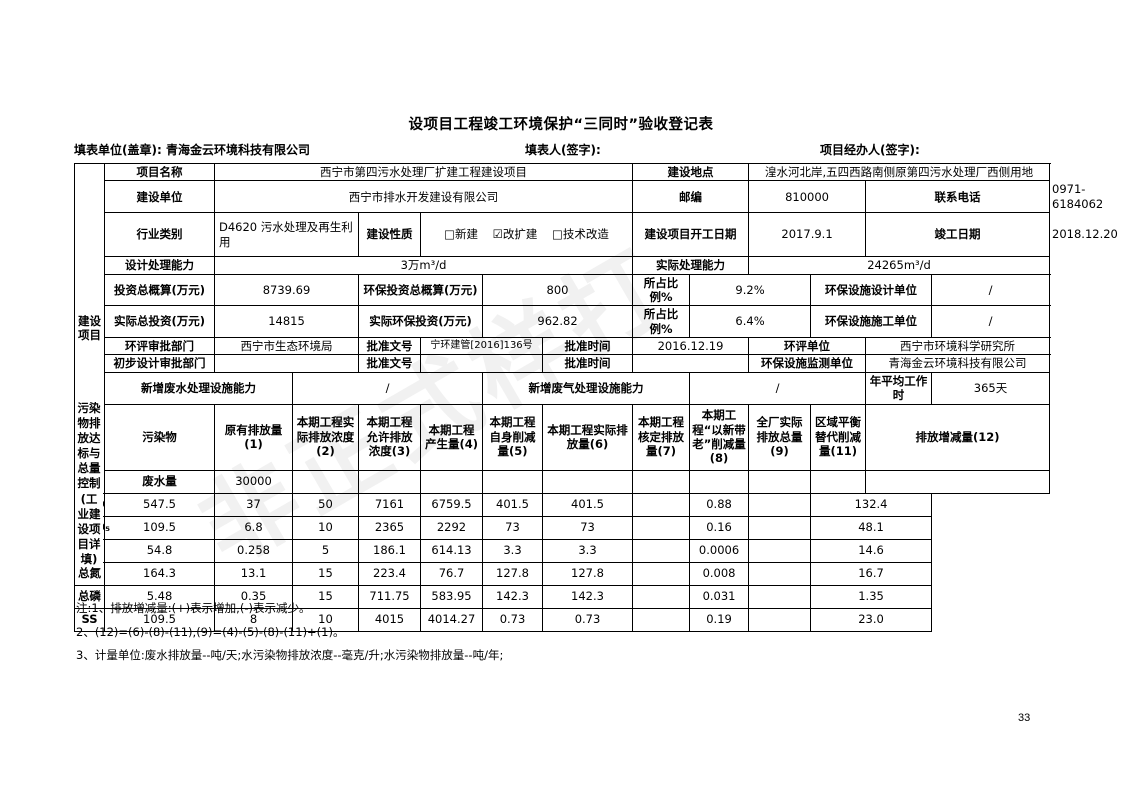 The height and width of the screenshot is (793, 1122). What do you see at coordinates (557, 321) in the screenshot?
I see `actual-env-value: 962.82` at bounding box center [557, 321].